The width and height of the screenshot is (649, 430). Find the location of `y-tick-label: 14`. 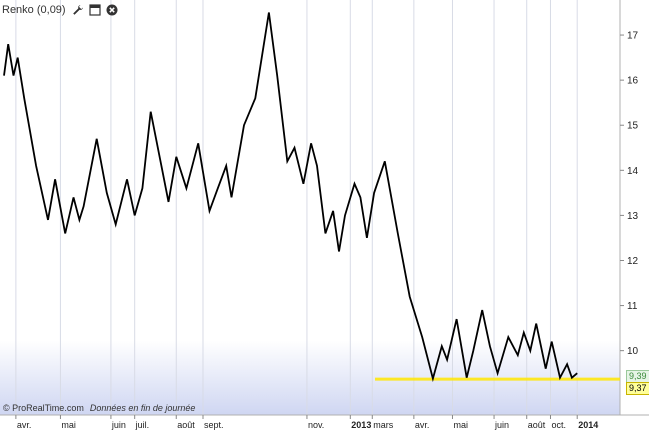

y-tick-label: 14 is located at coordinates (633, 171).